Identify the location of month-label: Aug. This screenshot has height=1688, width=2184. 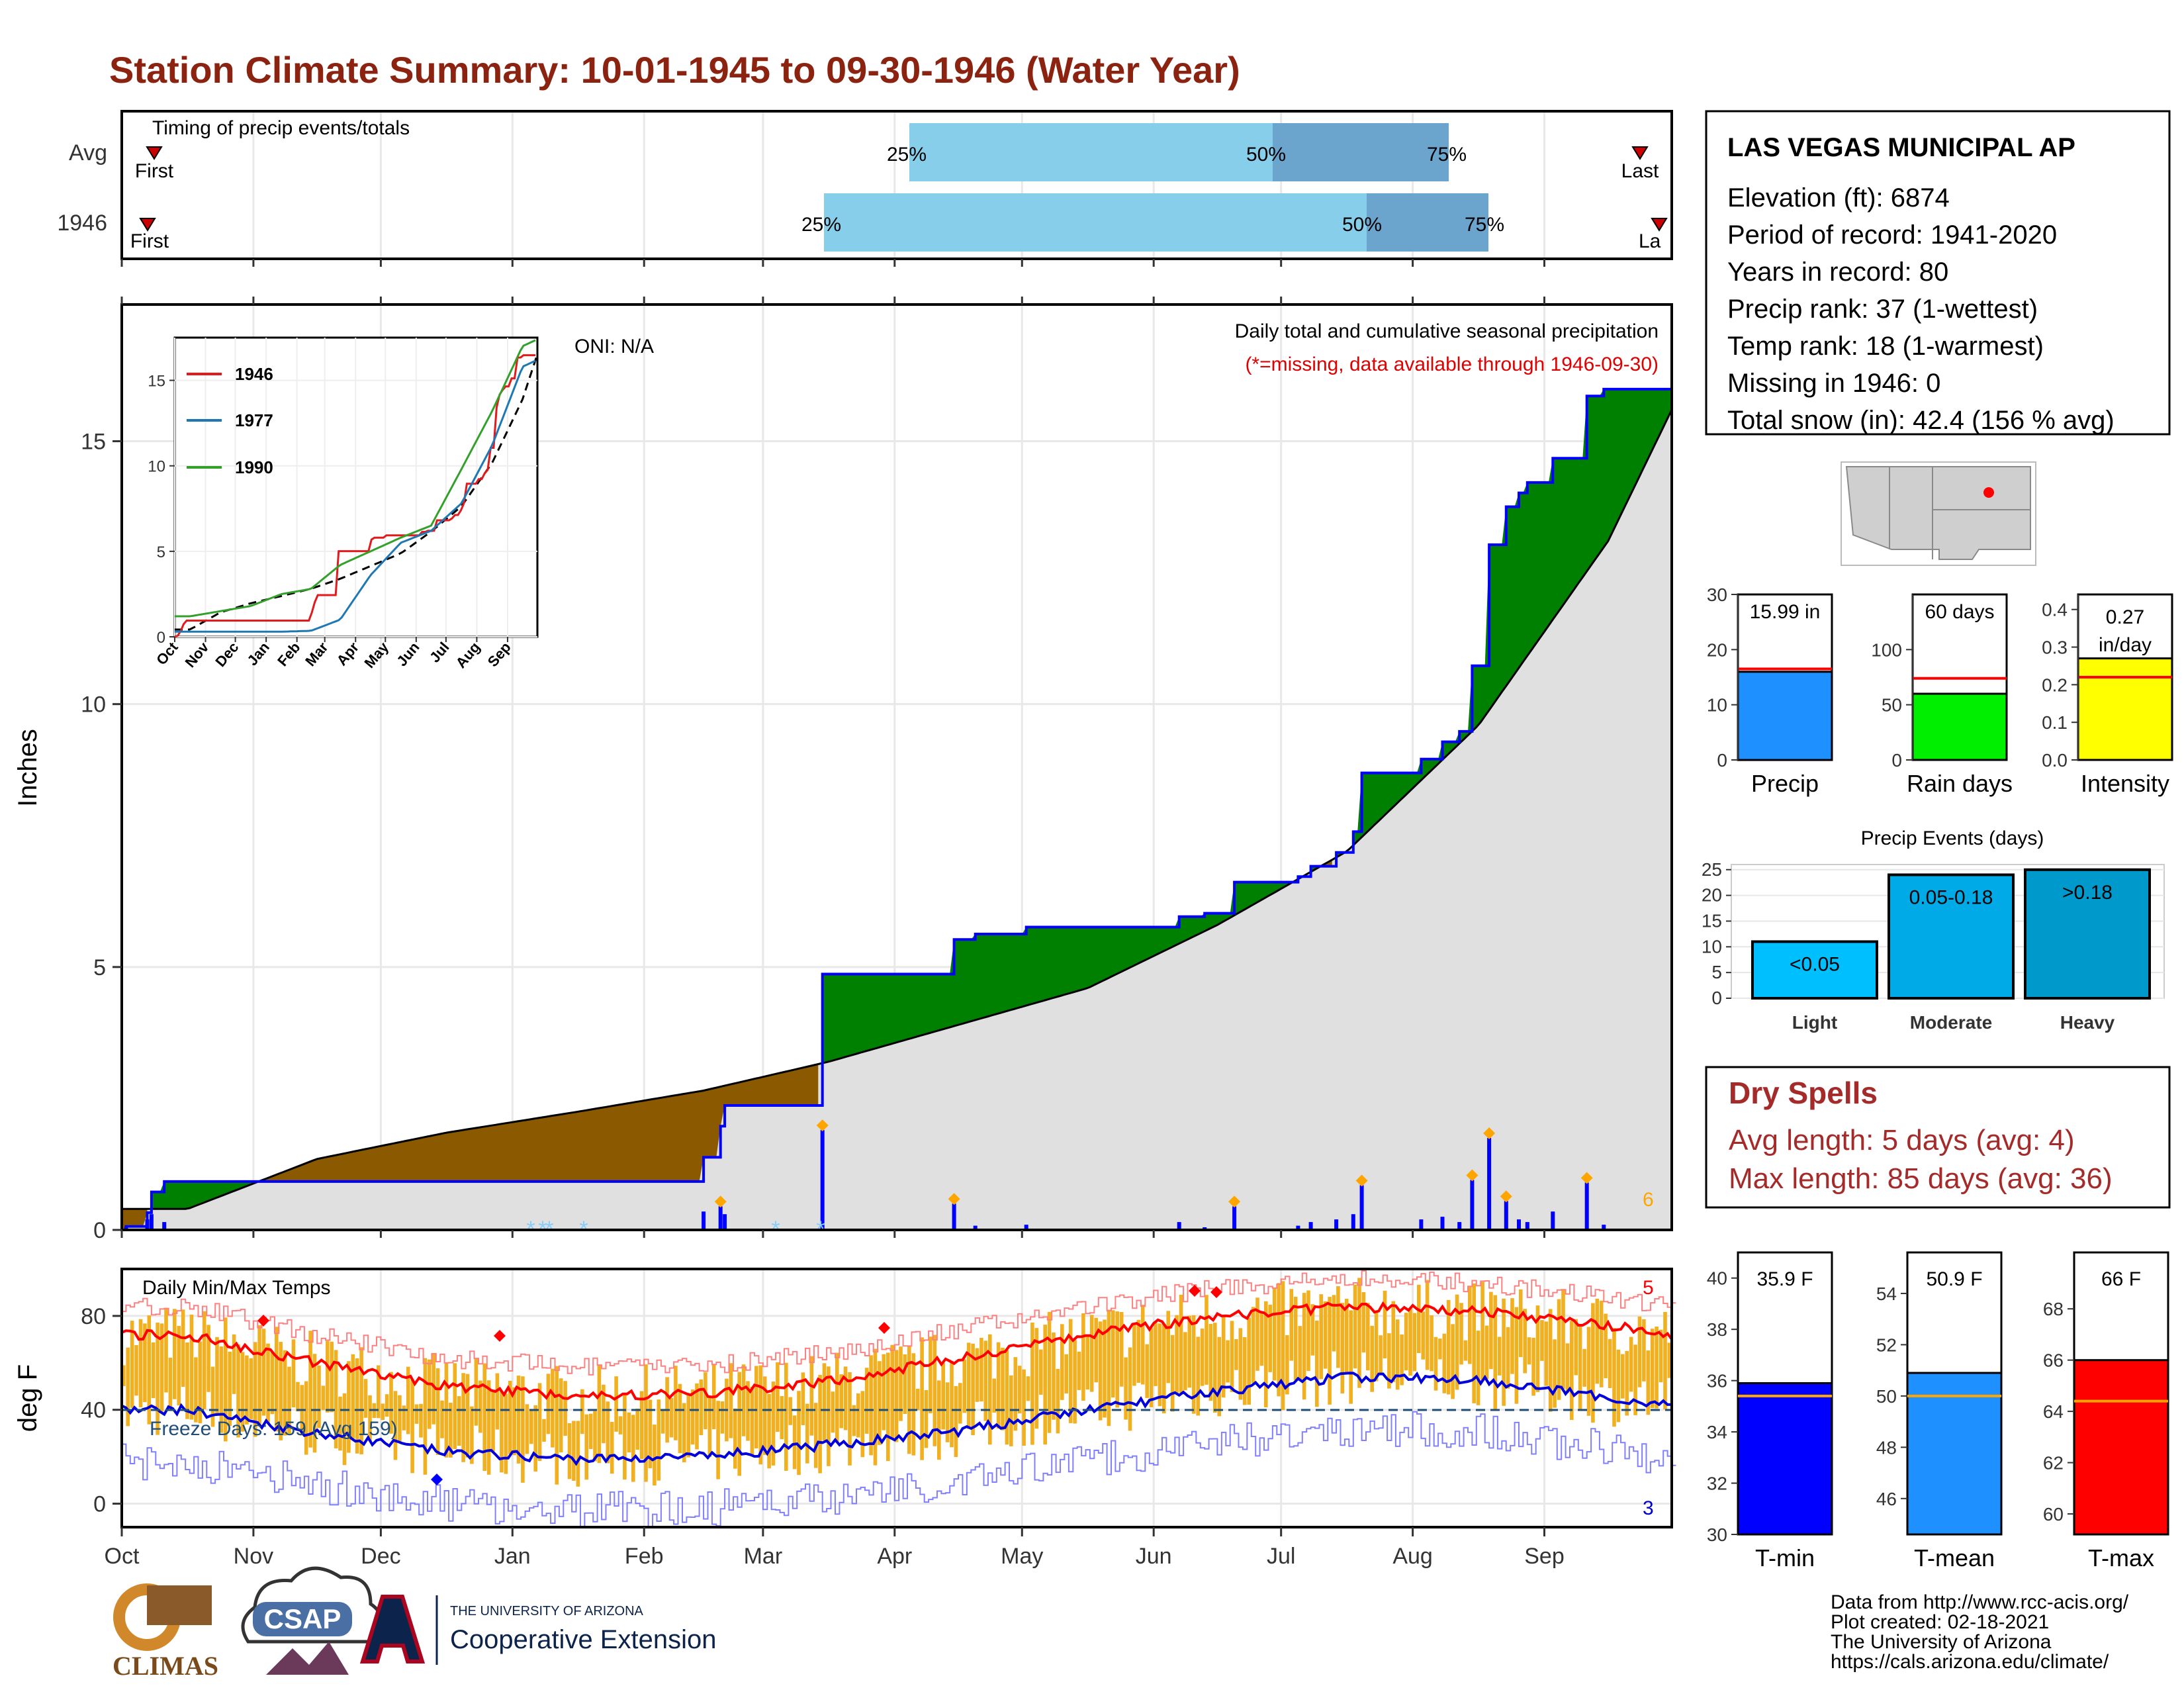
(1413, 1556).